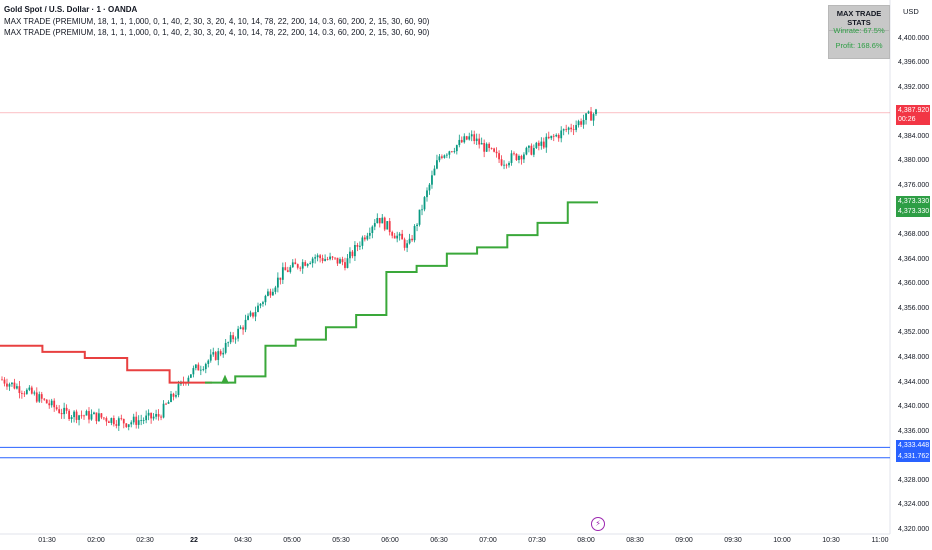 Image resolution: width=932 pixels, height=550 pixels. Describe the element at coordinates (341, 540) in the screenshot. I see `time-axis-label: 05:30` at that location.